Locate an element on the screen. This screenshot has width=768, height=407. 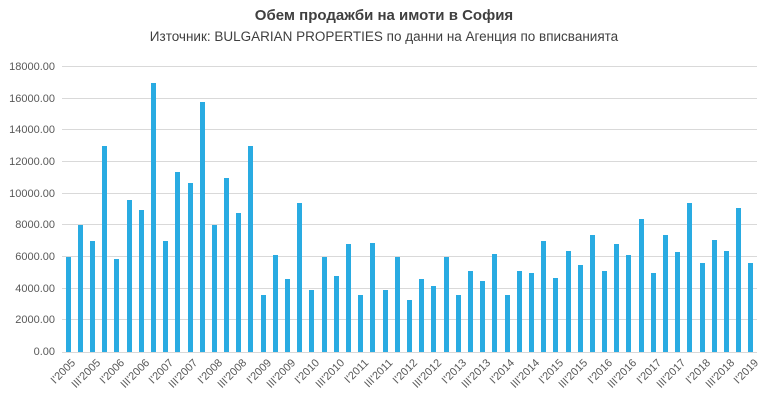
y-axis-label: 12000.00 is located at coordinates (32, 162).